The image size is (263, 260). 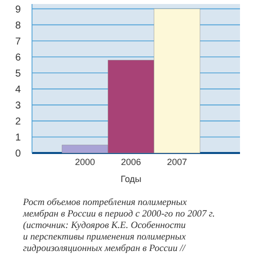 What do you see at coordinates (18, 26) in the screenshot?
I see `y-tick-label: 8` at bounding box center [18, 26].